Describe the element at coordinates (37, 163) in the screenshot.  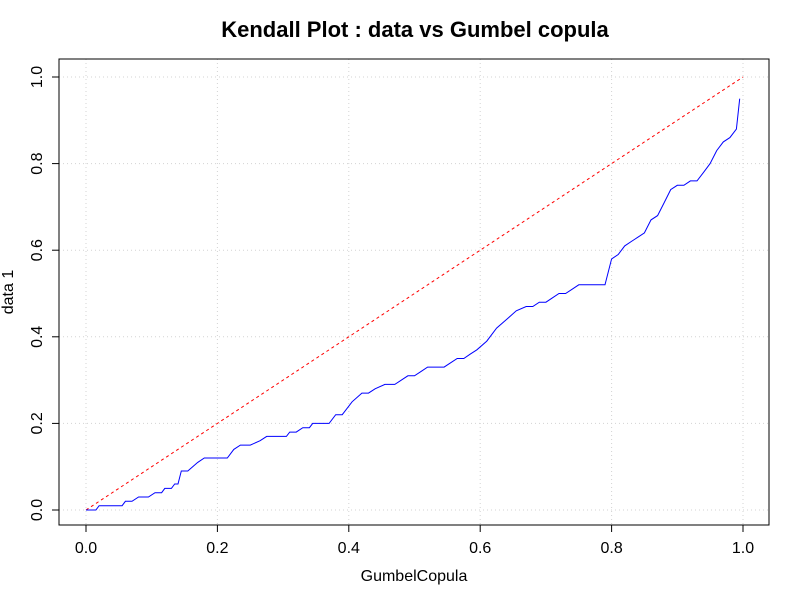
I see `y-tick-label-4: 0.8` at that location.